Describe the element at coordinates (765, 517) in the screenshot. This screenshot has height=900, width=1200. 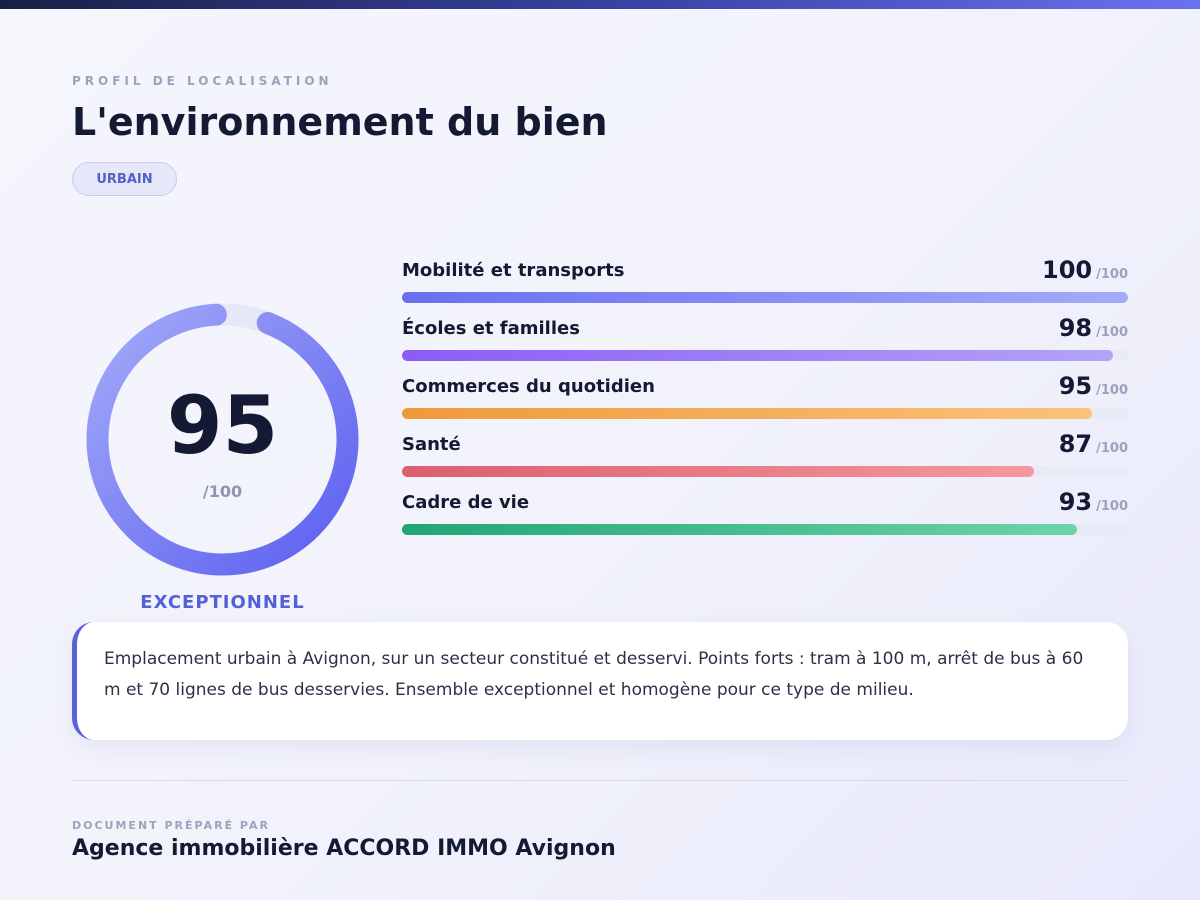
I see `metric-row: Cadre de vie 93/100` at that location.